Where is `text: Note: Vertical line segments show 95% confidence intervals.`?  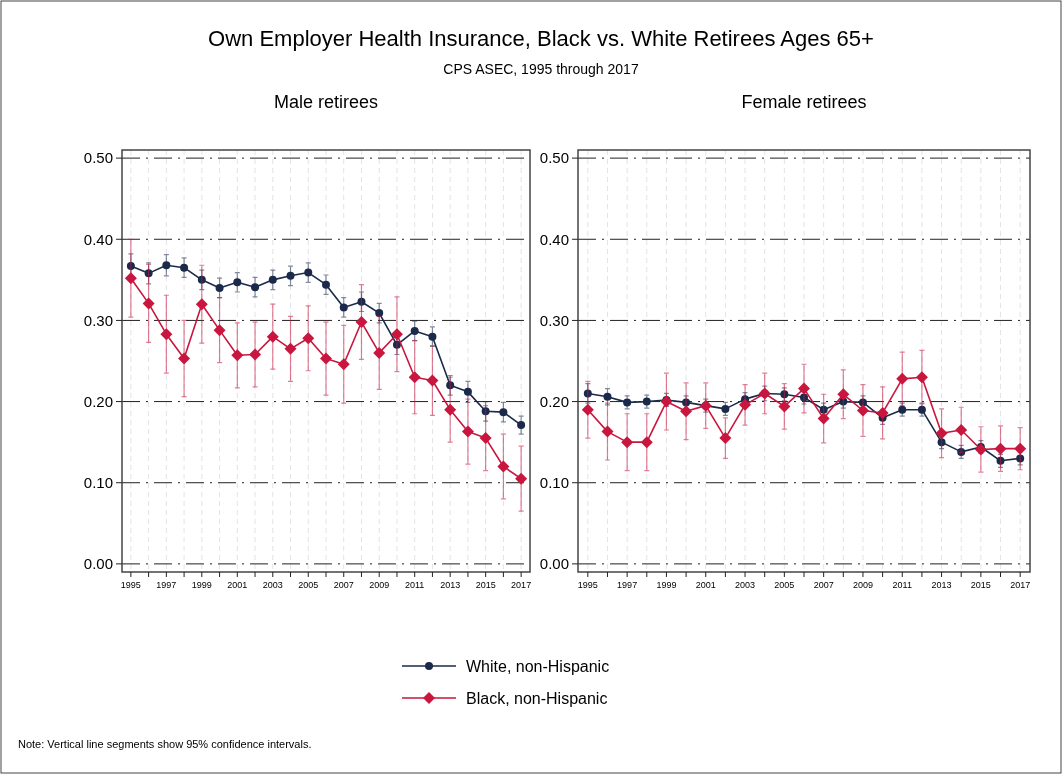
text: Note: Vertical line segments show 95% confidence intervals. is located at coordinates (165, 744).